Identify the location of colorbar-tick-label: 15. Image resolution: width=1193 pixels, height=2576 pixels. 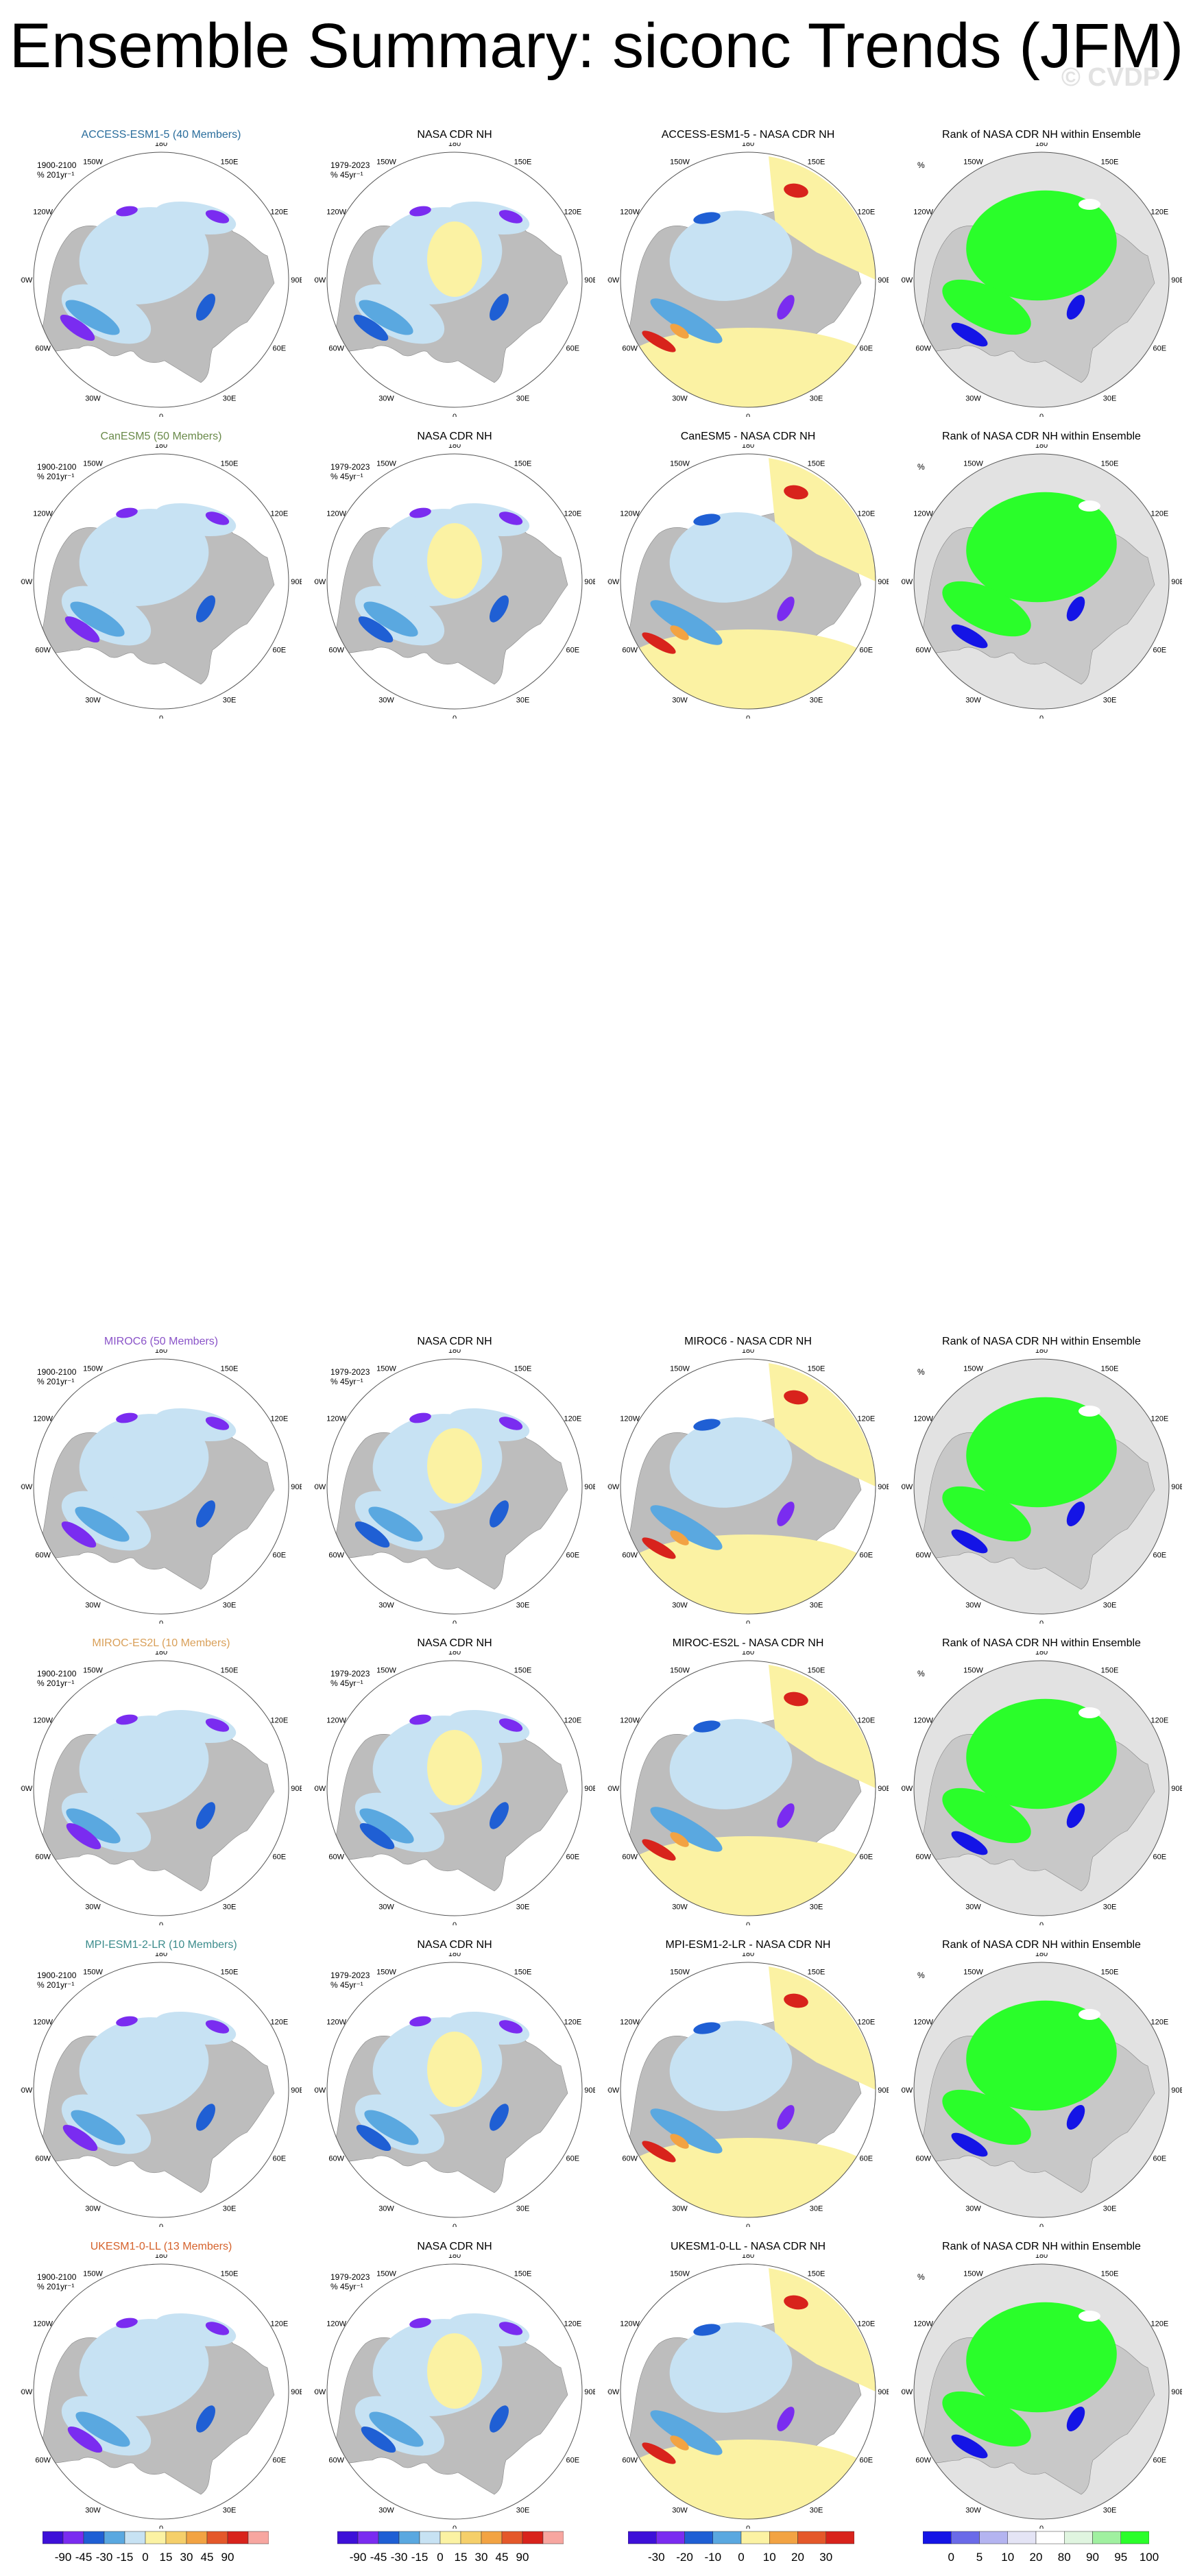
(166, 2557).